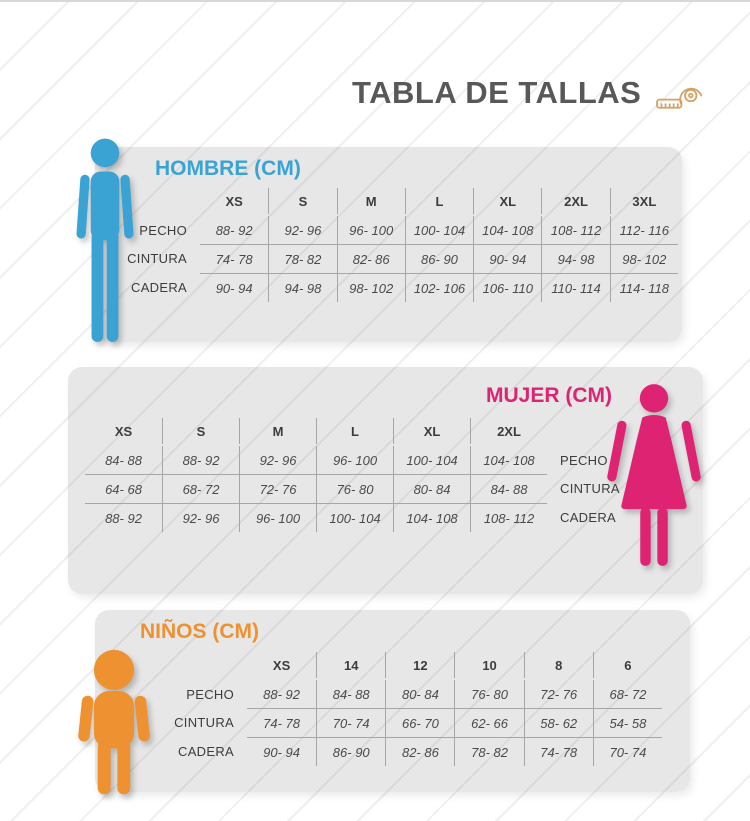 The height and width of the screenshot is (821, 750). Describe the element at coordinates (643, 230) in the screenshot. I see `size-range-cell: 112- 116` at that location.